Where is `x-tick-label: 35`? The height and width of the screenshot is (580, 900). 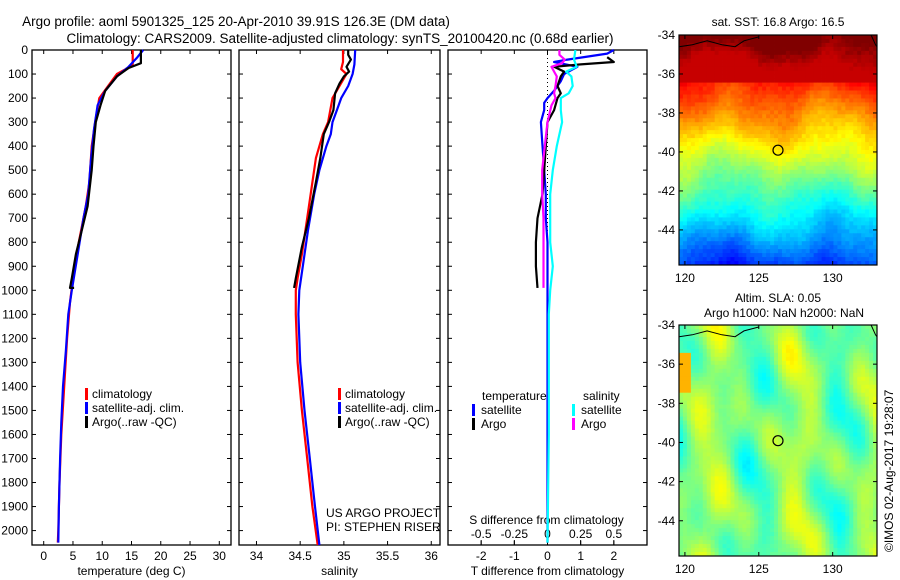
x-tick-label: 35 is located at coordinates (344, 556).